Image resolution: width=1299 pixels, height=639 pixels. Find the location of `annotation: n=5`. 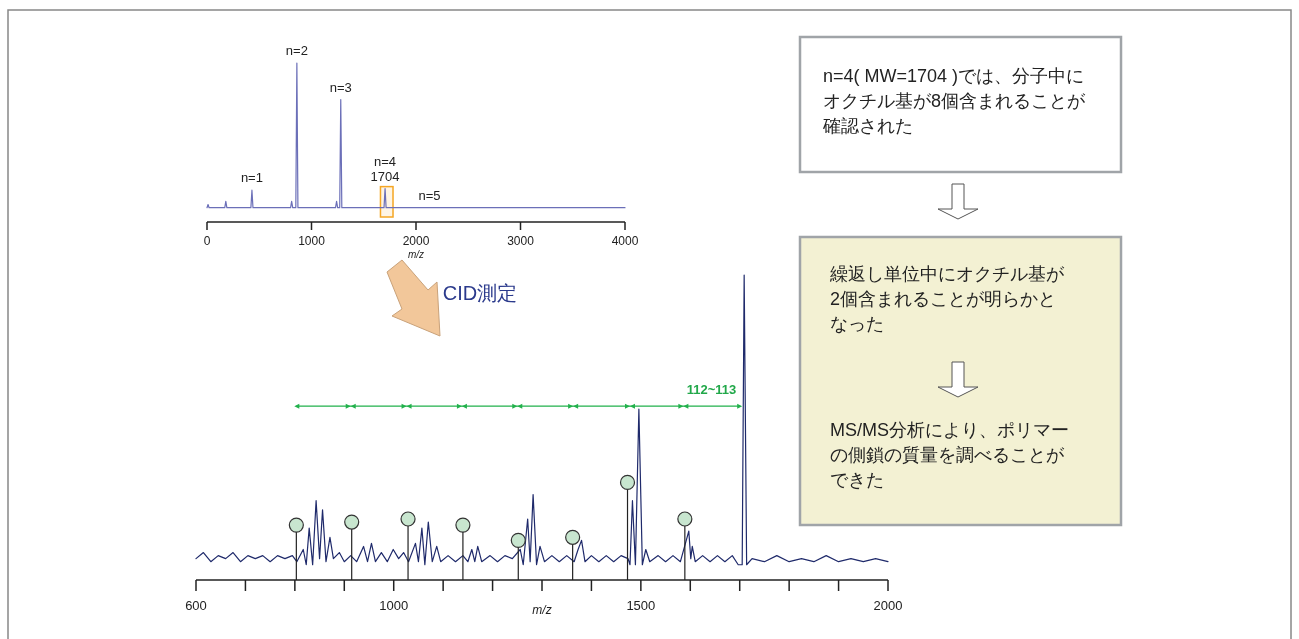

annotation: n=5 is located at coordinates (429, 195).